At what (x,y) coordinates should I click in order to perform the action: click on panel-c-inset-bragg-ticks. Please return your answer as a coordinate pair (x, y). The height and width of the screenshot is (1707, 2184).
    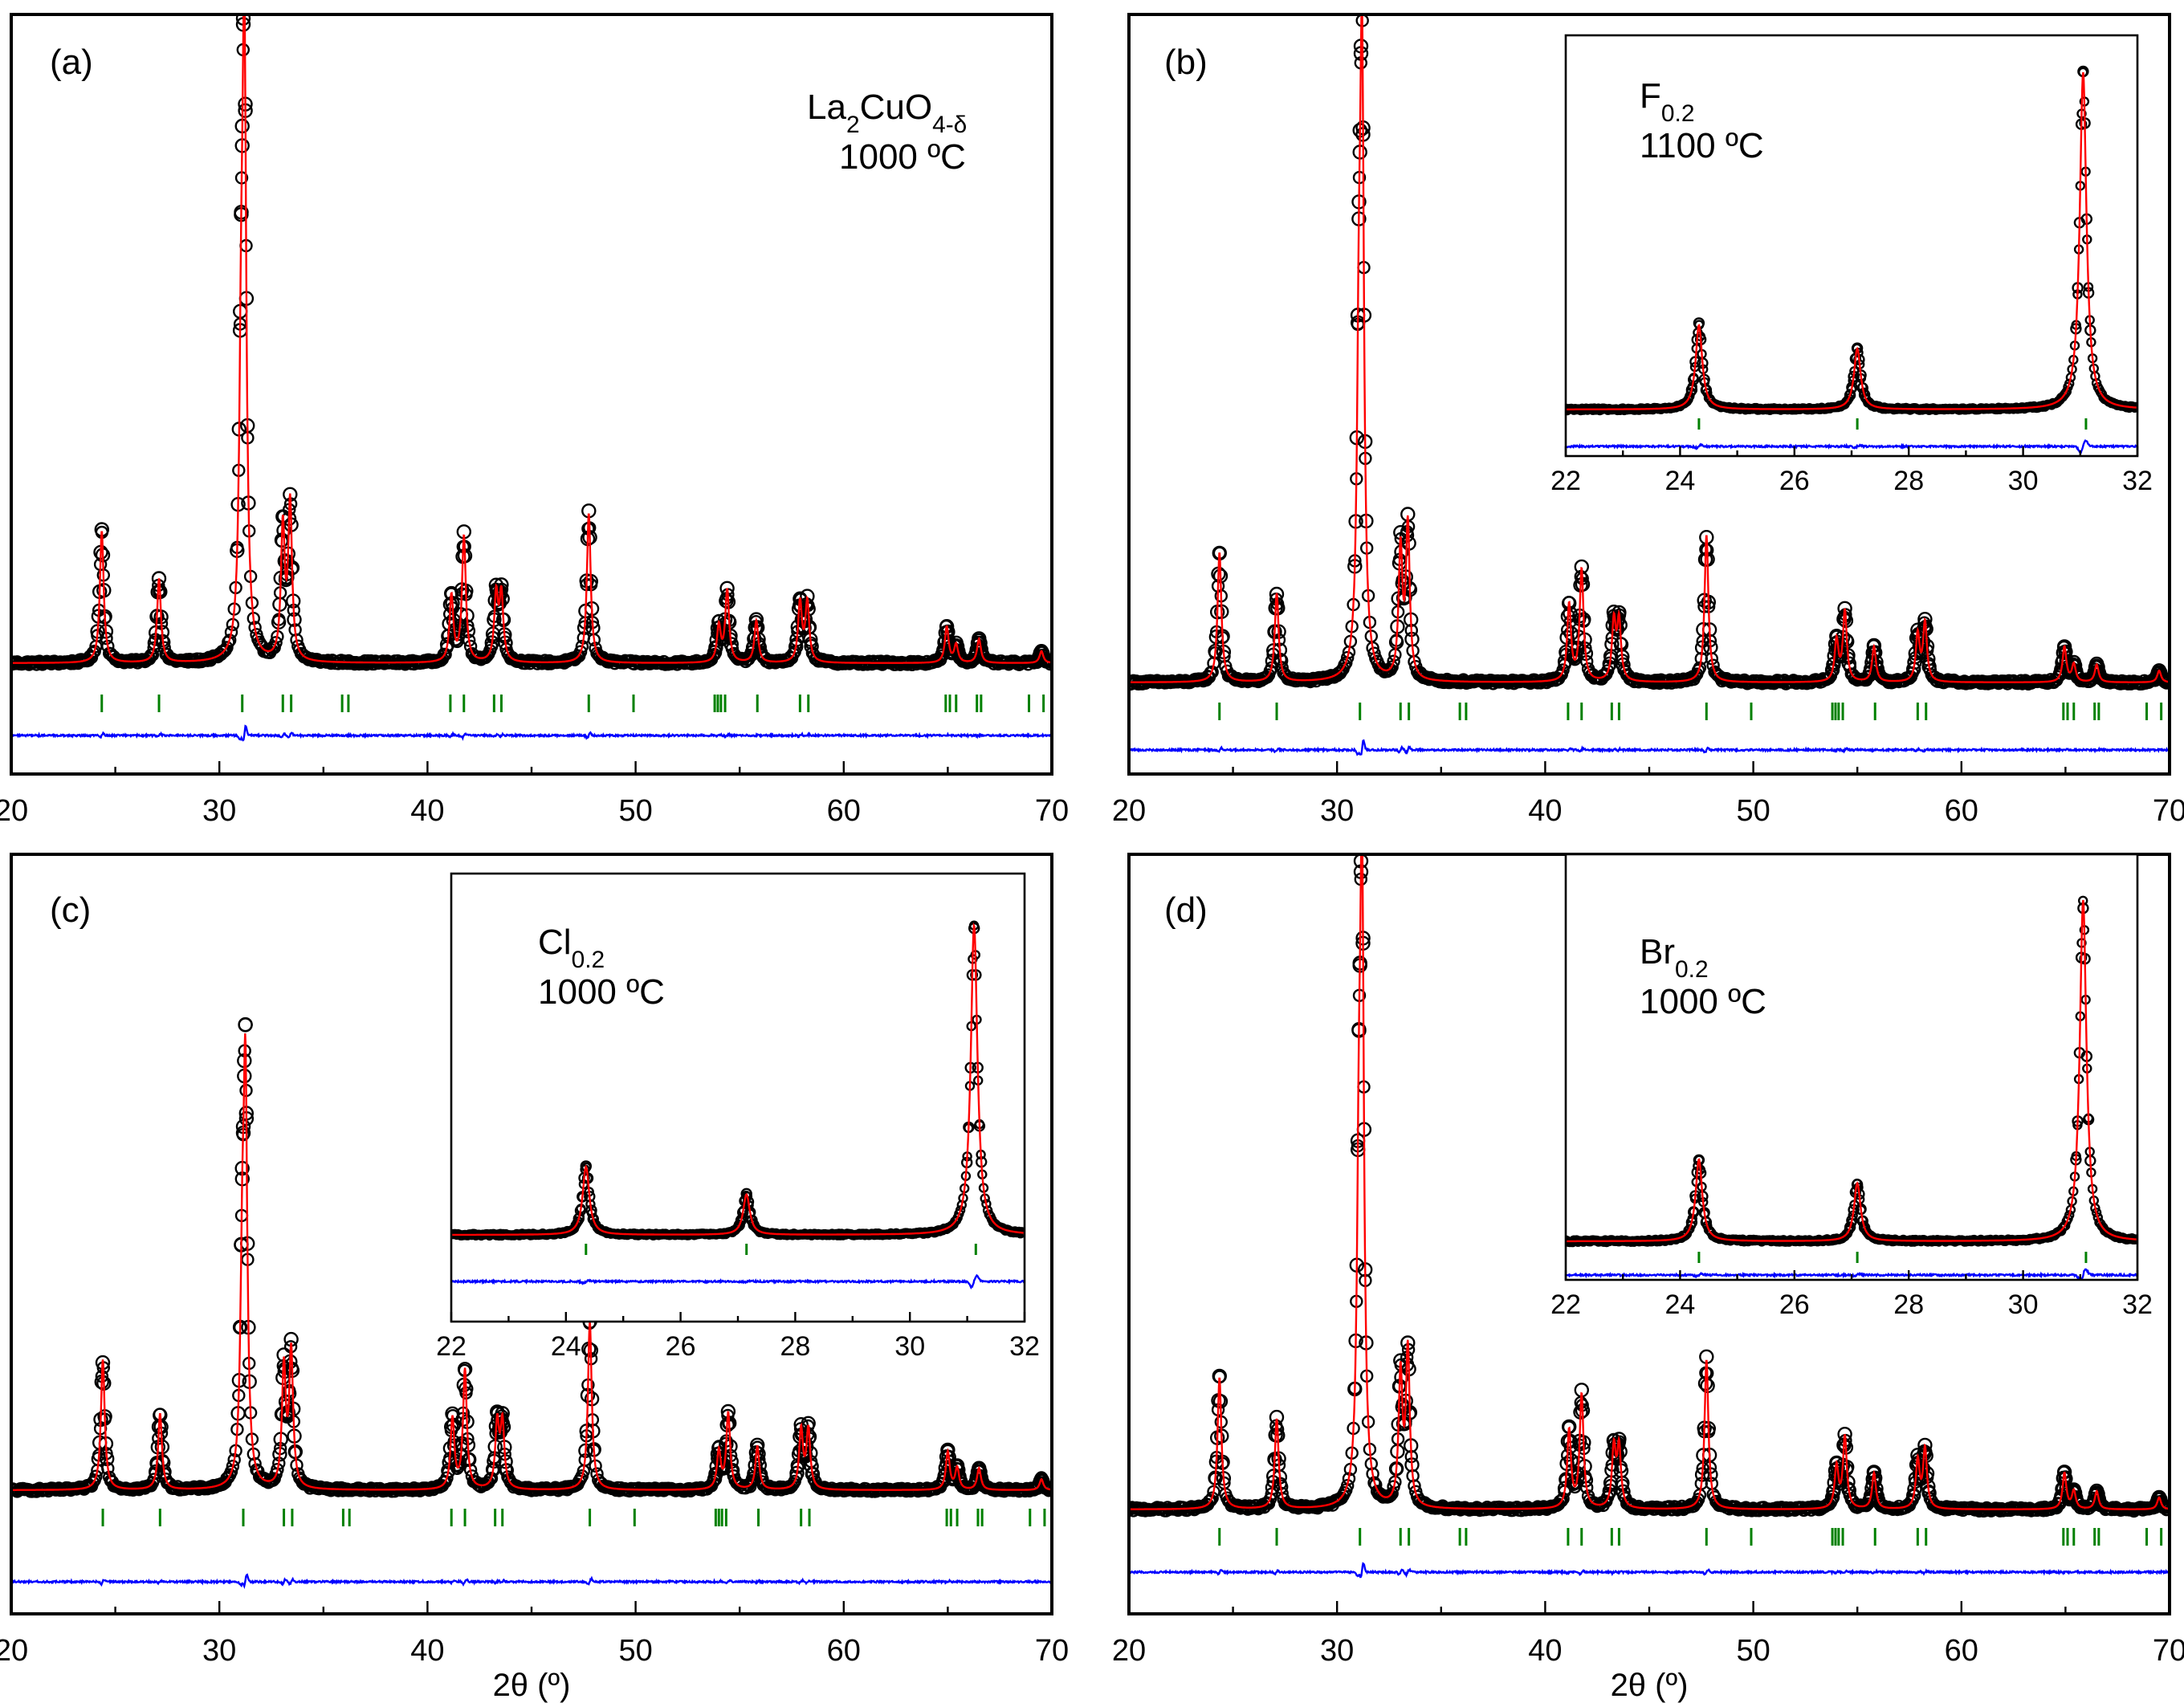
    Looking at the image, I should click on (781, 1249).